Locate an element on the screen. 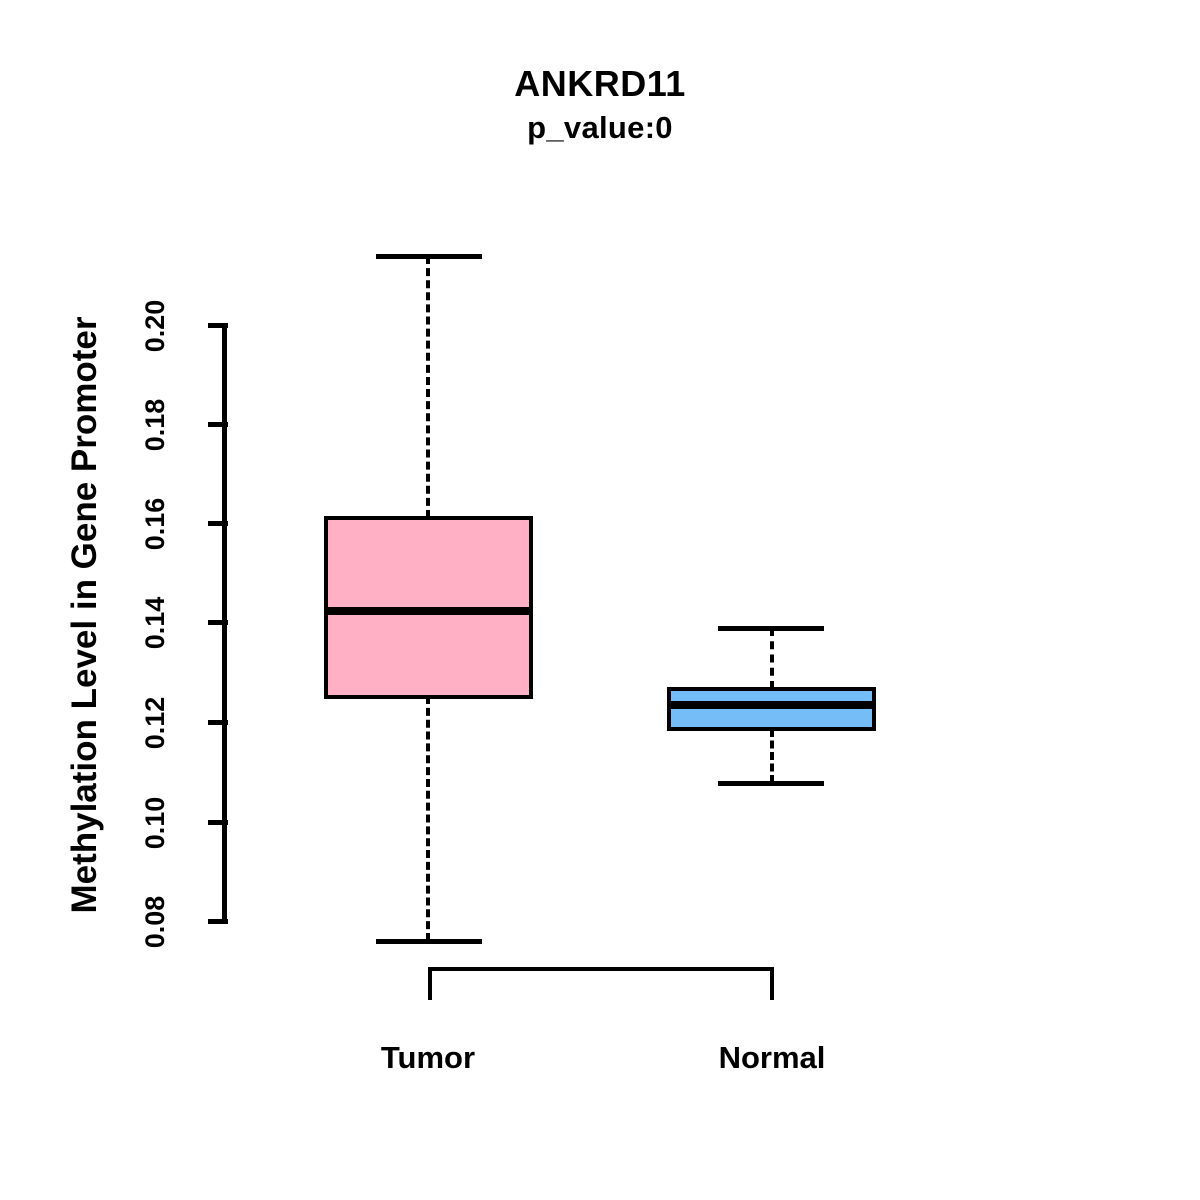 The image size is (1200, 1200). y-tick-label-0.16: 0.16 is located at coordinates (155, 524).